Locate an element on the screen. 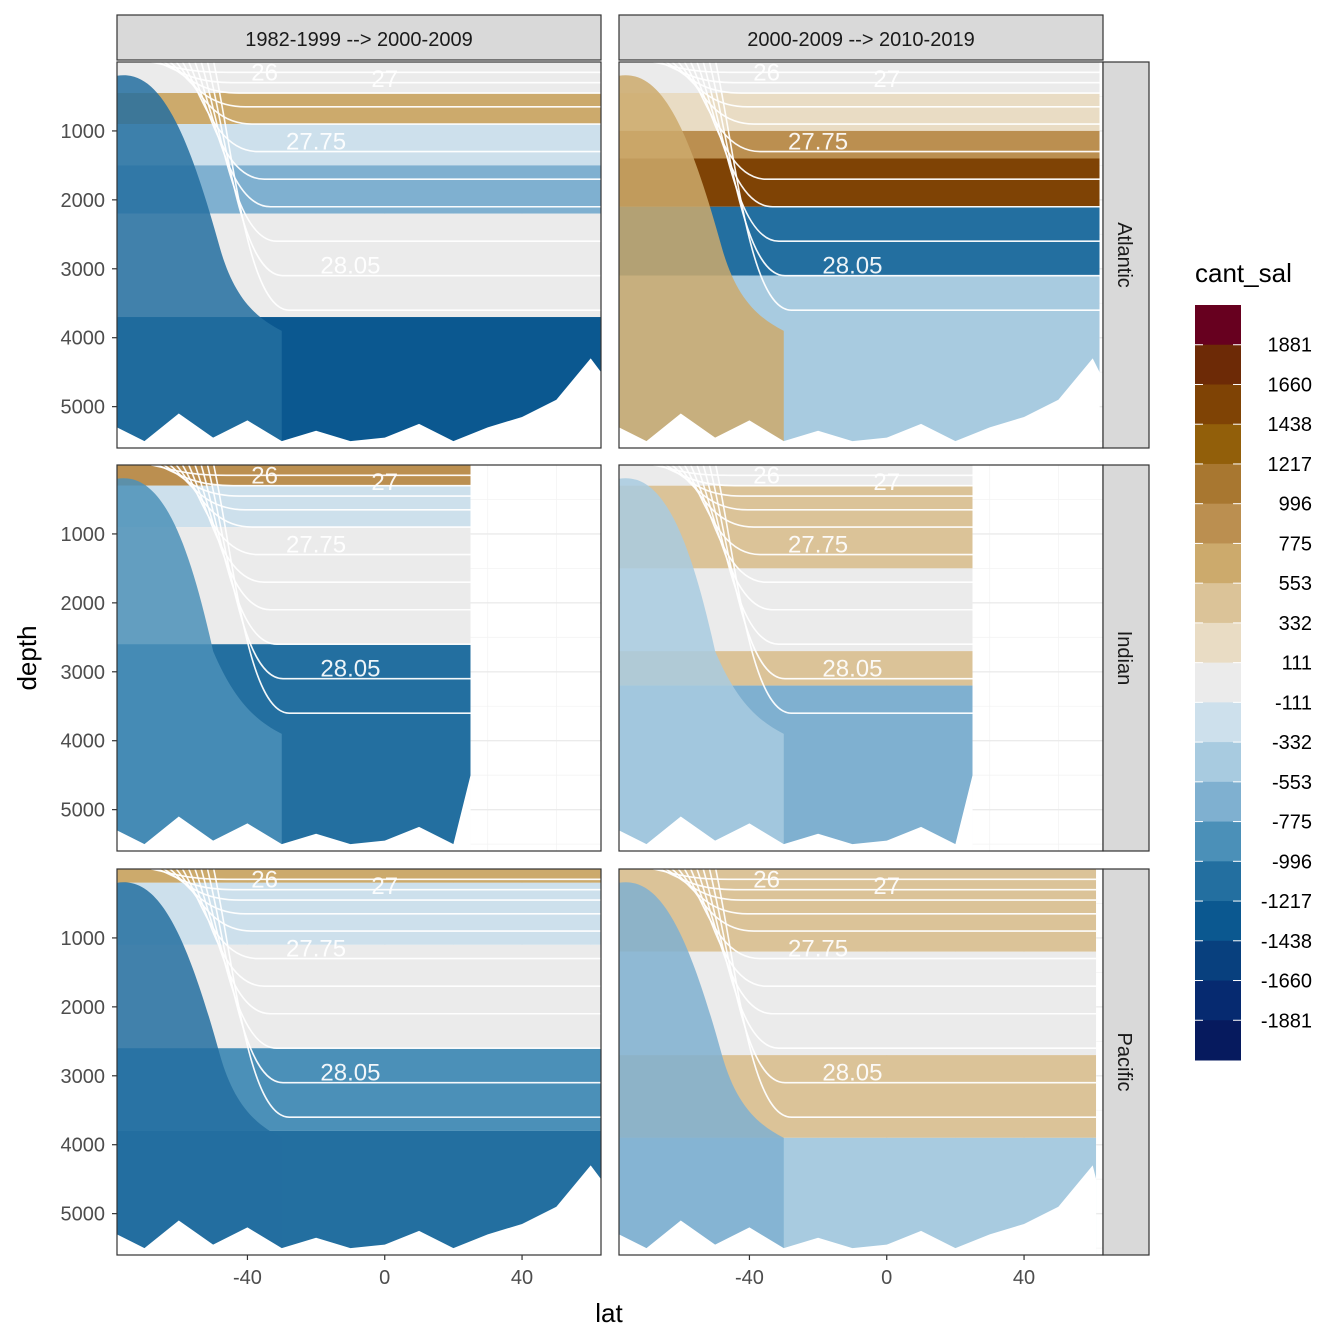  legend-label: 996 is located at coordinates (1295, 505).